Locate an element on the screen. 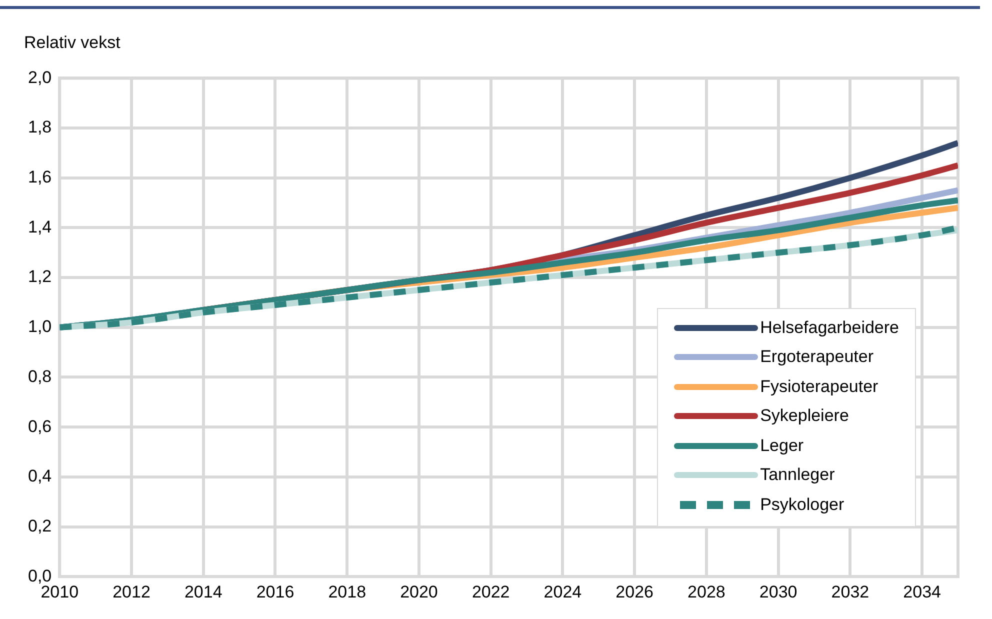 Image resolution: width=992 pixels, height=619 pixels. y-tick-label: 1,4 is located at coordinates (40, 226).